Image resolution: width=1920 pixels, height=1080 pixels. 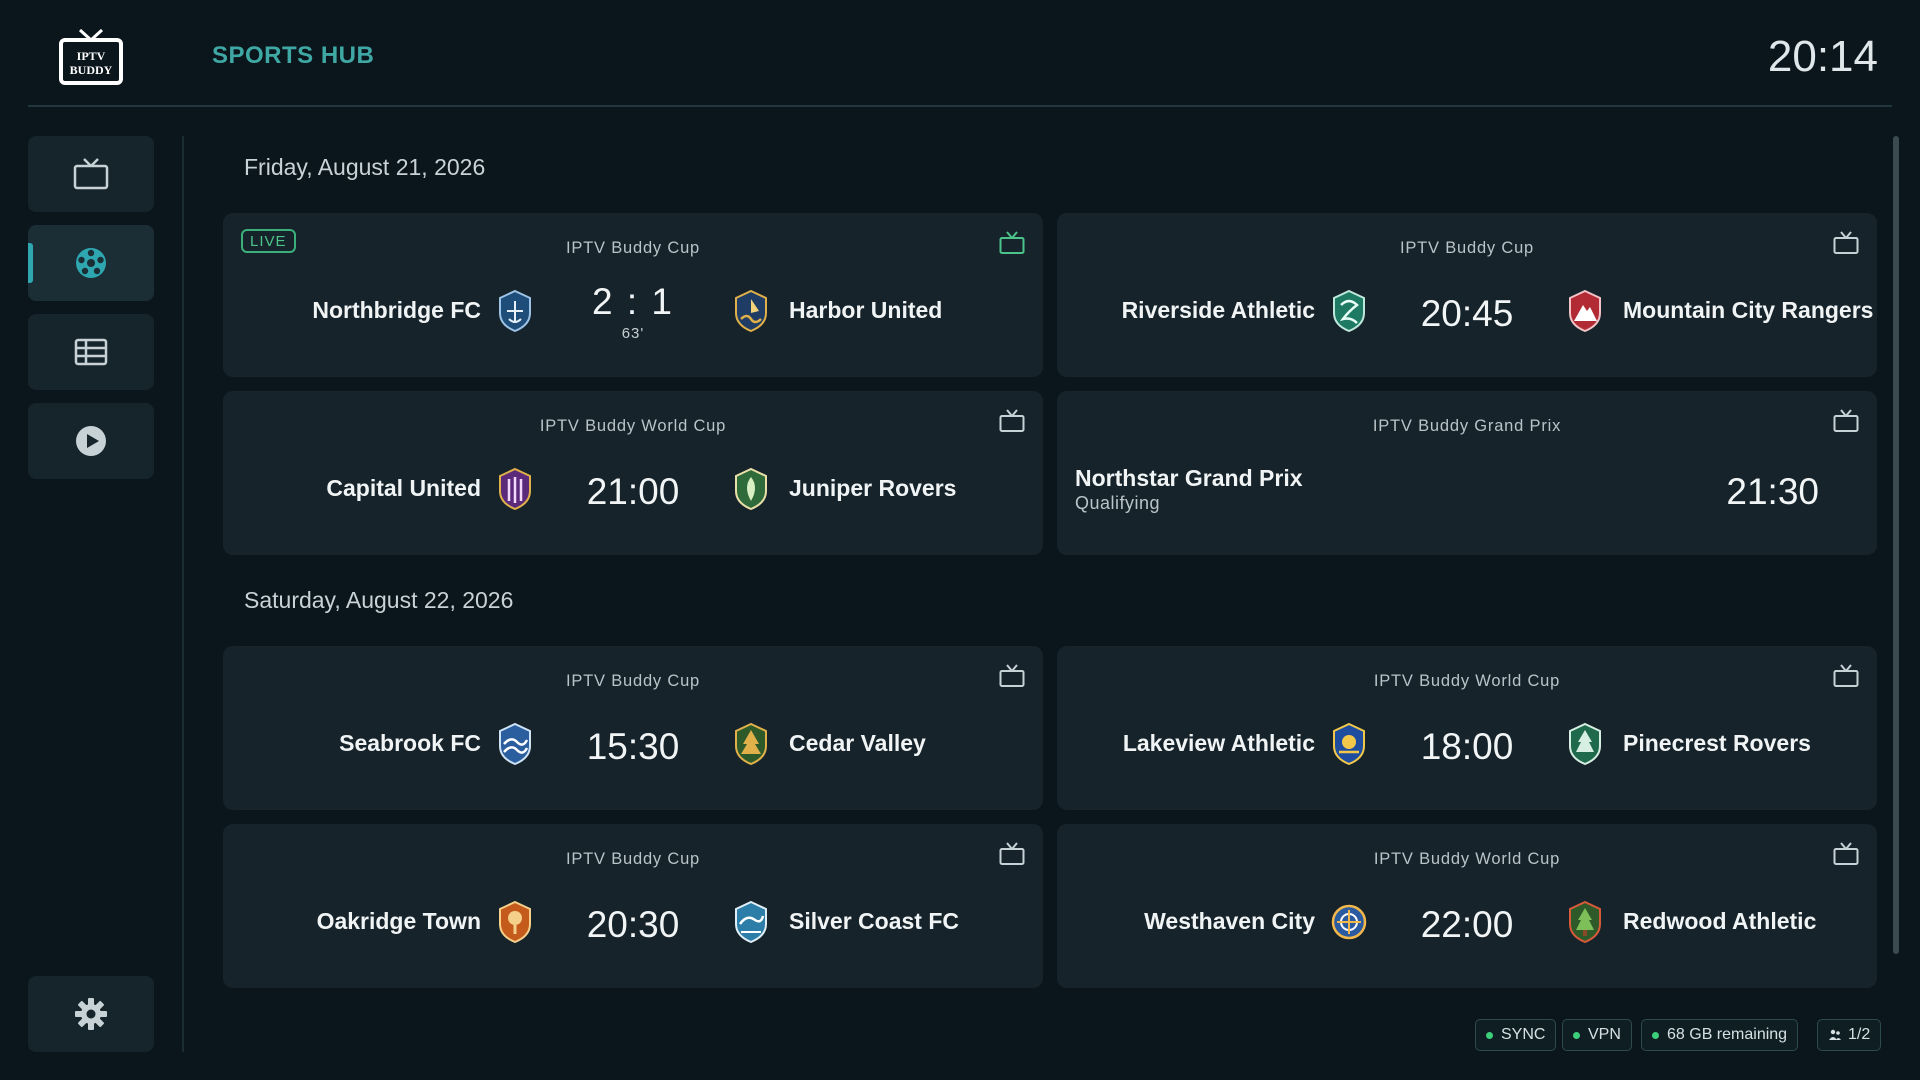 What do you see at coordinates (1859, 1034) in the screenshot?
I see `users-label: 1/2` at bounding box center [1859, 1034].